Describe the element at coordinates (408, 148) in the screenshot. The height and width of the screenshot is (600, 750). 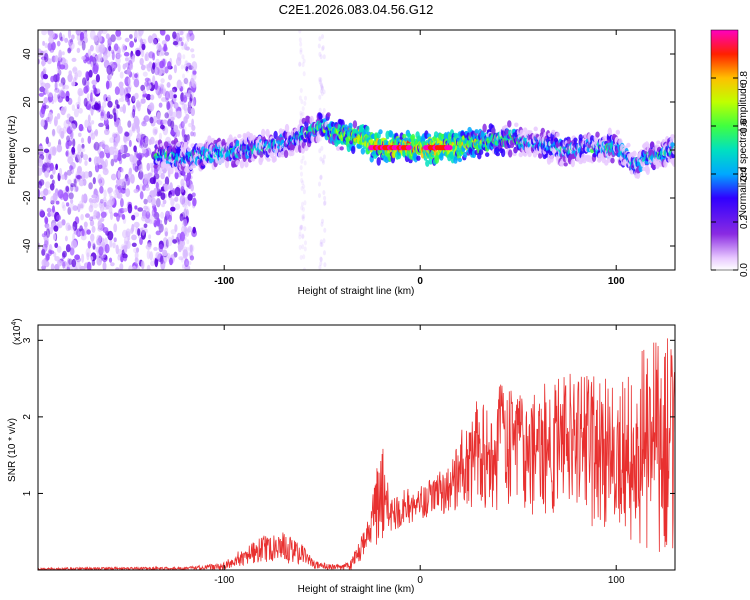
I see `peak-cell` at that location.